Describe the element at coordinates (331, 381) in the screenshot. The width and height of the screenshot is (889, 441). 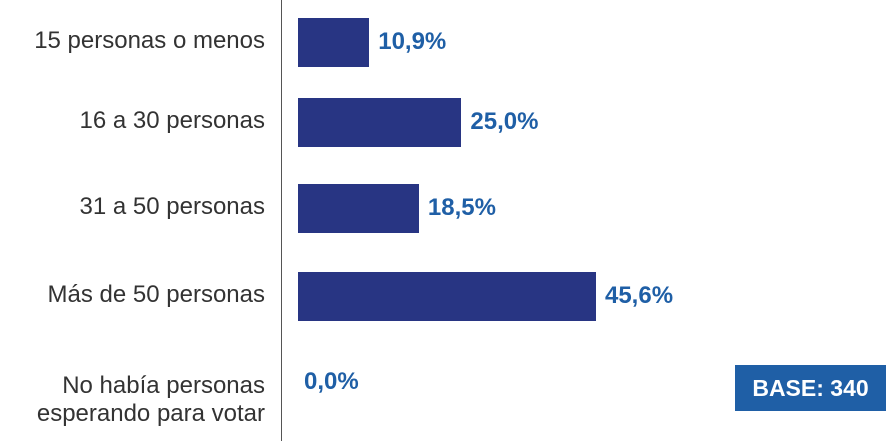
I see `value-label: 0,0%` at that location.